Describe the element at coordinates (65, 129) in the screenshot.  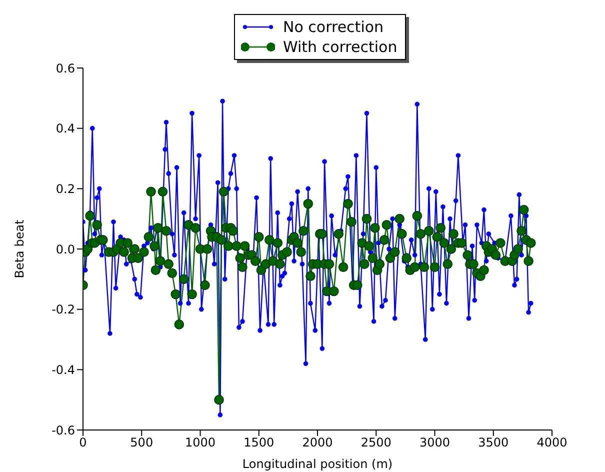
I see `y-tick-label: 0.4` at that location.